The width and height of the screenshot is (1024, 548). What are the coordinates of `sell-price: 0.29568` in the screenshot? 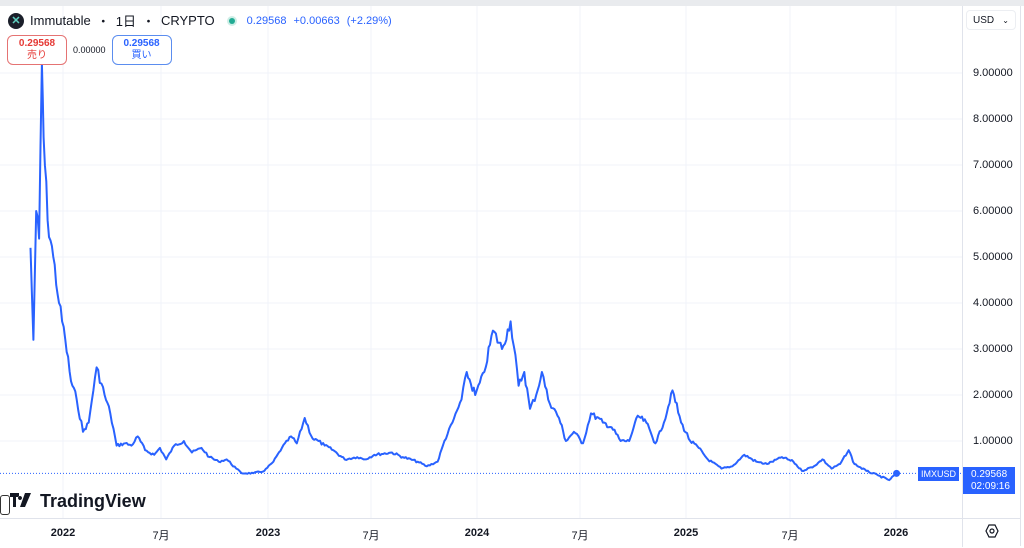 It's located at (37, 43).